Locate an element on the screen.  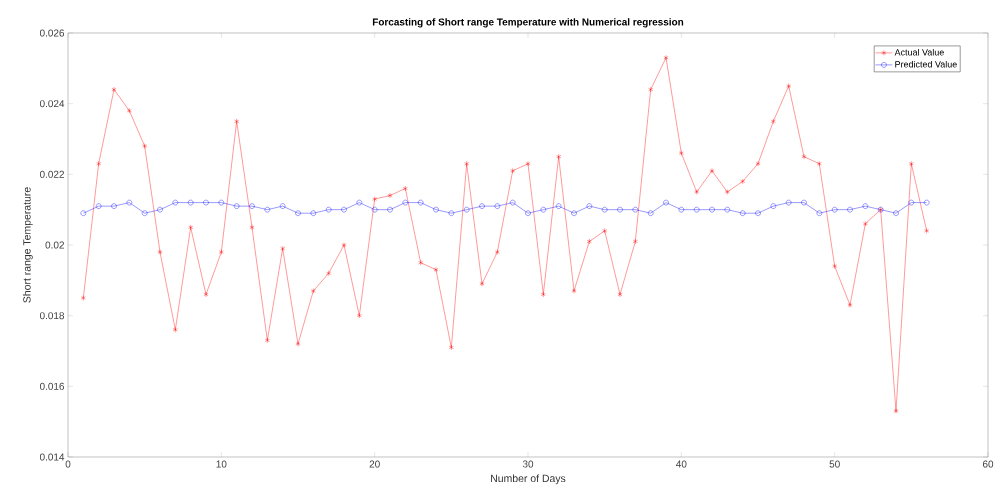
y-tick-label: 0.024 is located at coordinates (52, 104).